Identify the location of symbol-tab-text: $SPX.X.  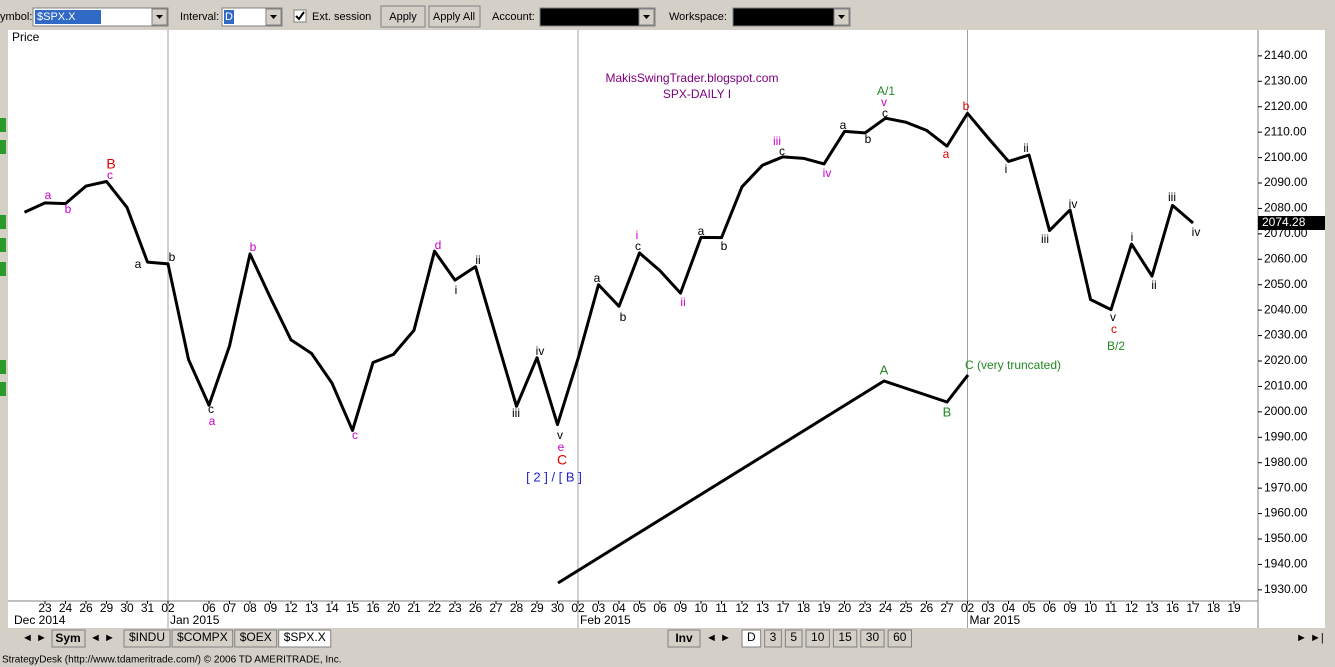
(305, 637).